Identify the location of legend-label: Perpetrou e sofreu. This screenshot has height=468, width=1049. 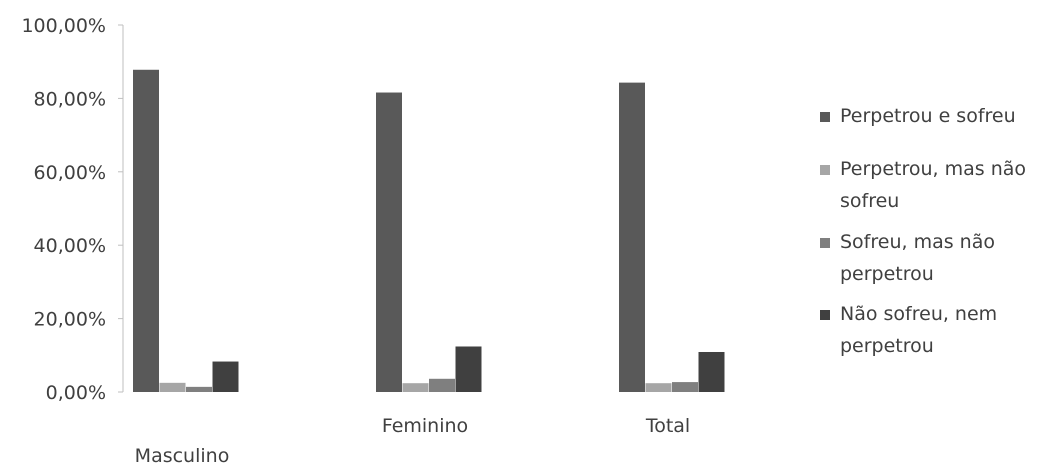
(928, 116).